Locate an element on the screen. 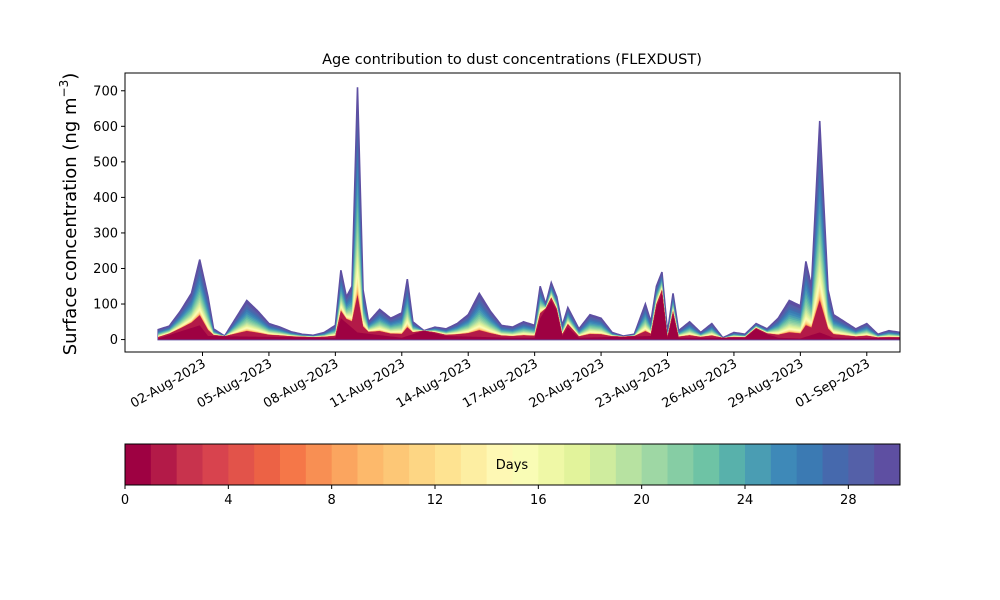 This screenshot has height=600, width=1000. colorbar-label: Days is located at coordinates (512, 465).